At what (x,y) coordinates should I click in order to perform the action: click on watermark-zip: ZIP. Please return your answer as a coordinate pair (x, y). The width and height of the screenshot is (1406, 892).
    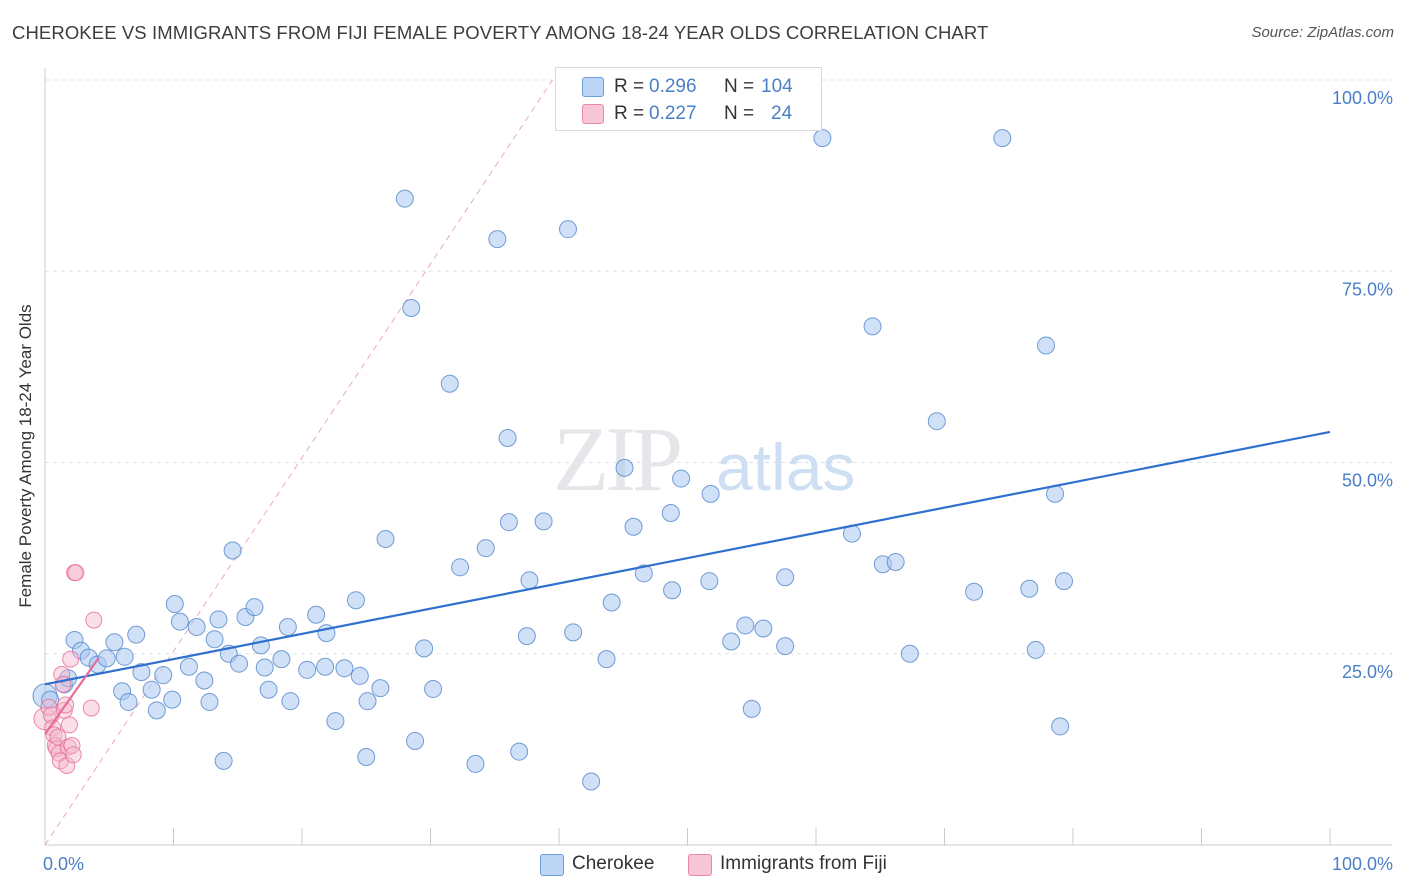
    Looking at the image, I should click on (616, 459).